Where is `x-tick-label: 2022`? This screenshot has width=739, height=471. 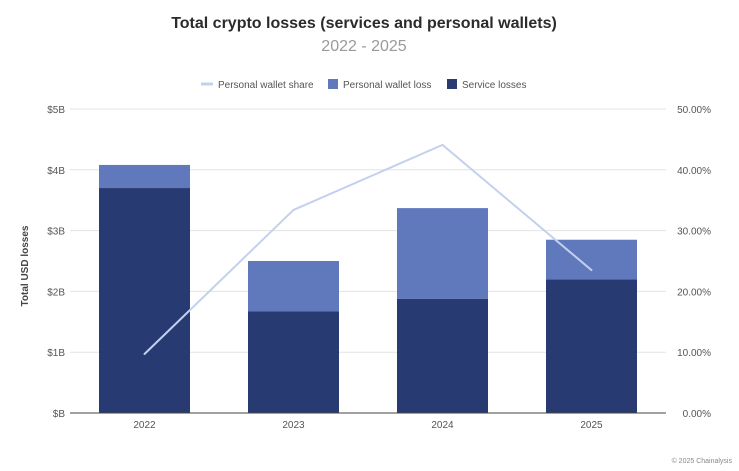
x-tick-label: 2022 is located at coordinates (144, 425).